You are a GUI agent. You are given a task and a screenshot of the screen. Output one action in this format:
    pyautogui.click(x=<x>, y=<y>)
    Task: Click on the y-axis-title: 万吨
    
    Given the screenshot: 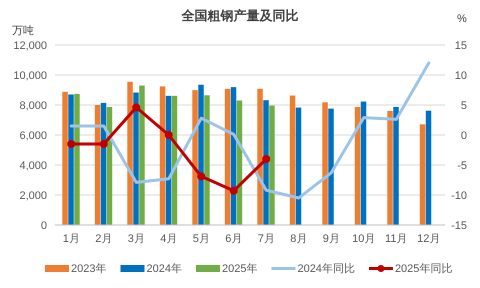 What is the action you would take?
    pyautogui.click(x=23, y=30)
    